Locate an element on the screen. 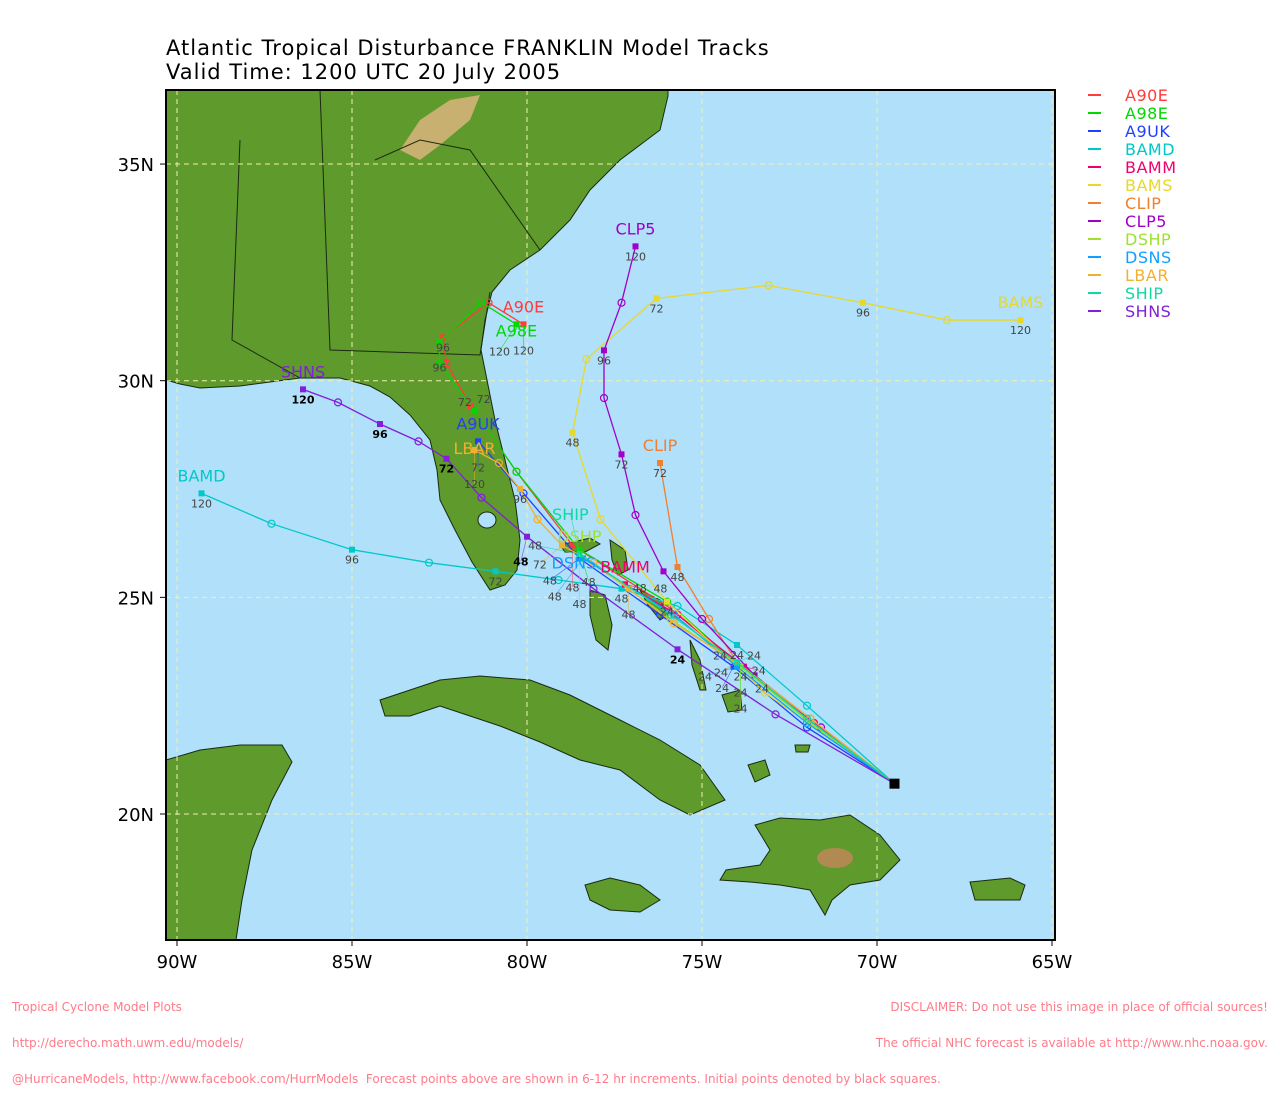 This screenshot has height=1097, width=1280. legend-label: LBAR is located at coordinates (1147, 275).